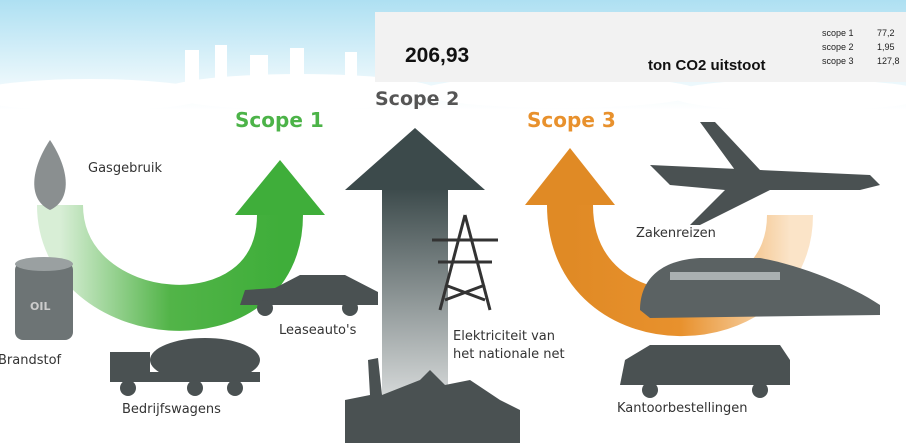 The image size is (906, 443). I want to click on scope3-arrow-head, so click(570, 176).